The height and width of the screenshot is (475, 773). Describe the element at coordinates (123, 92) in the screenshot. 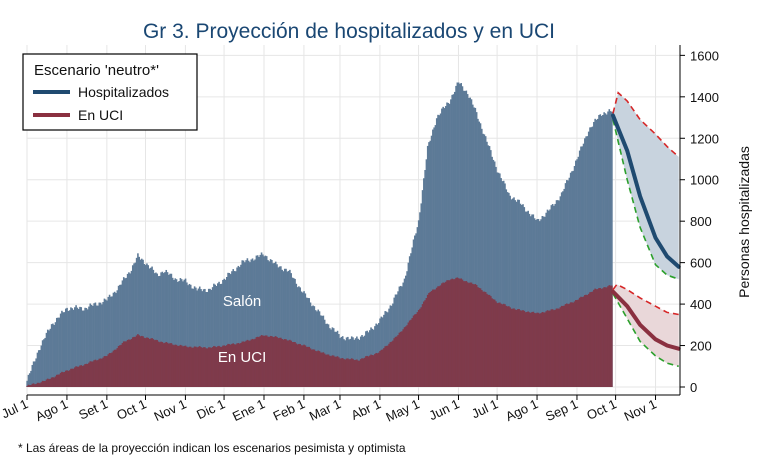

I see `legend-label-hospitalizados: Hospitalizados` at that location.